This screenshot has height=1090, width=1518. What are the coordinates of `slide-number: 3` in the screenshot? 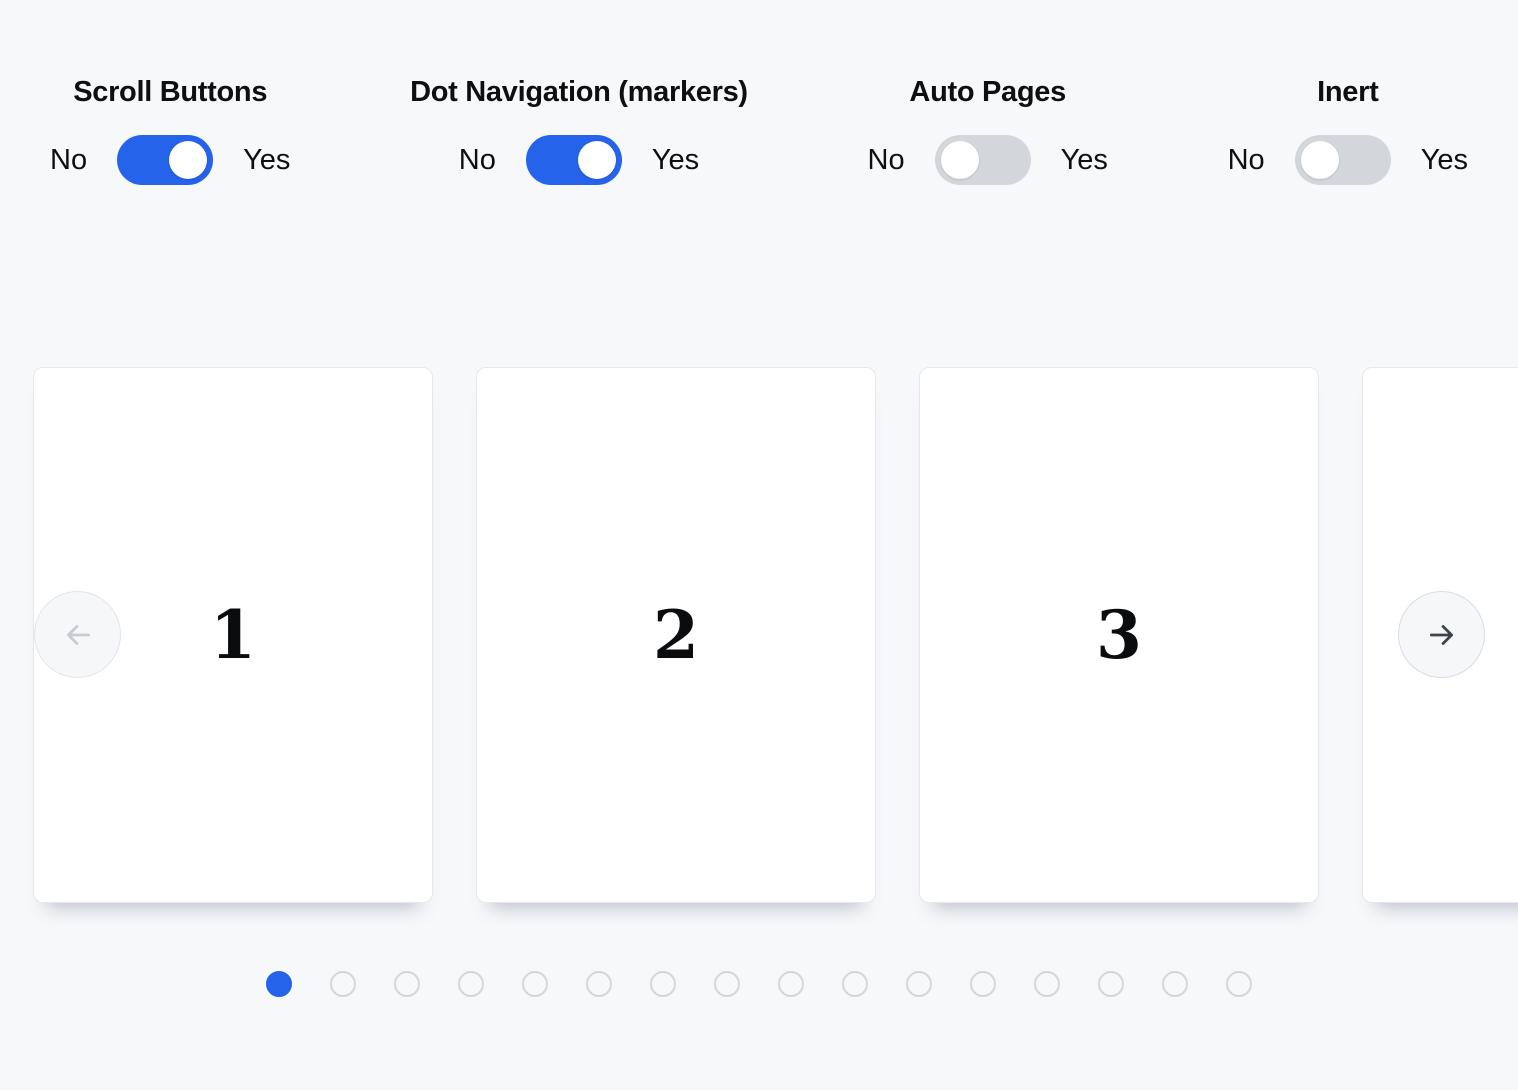 It's located at (1119, 635).